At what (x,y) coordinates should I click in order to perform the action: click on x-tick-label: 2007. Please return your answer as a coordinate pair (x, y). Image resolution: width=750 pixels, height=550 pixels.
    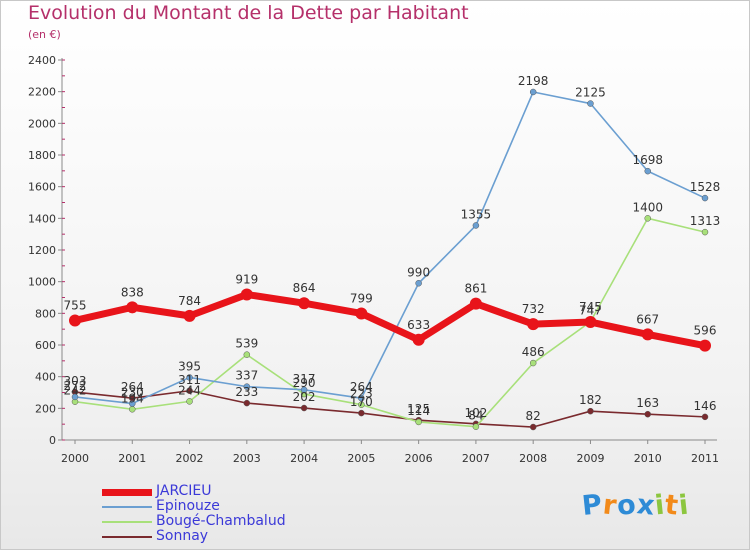
    Looking at the image, I should click on (476, 458).